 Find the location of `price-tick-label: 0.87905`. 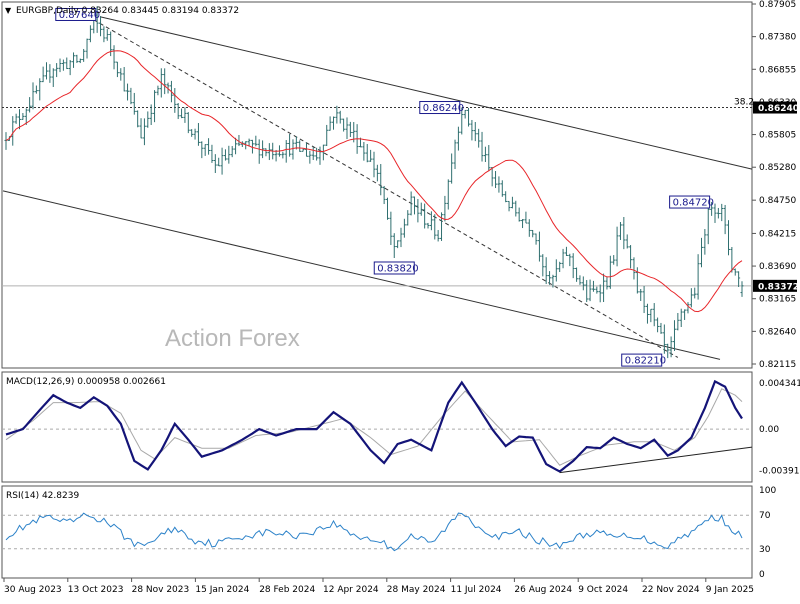

price-tick-label: 0.87905 is located at coordinates (777, 5).